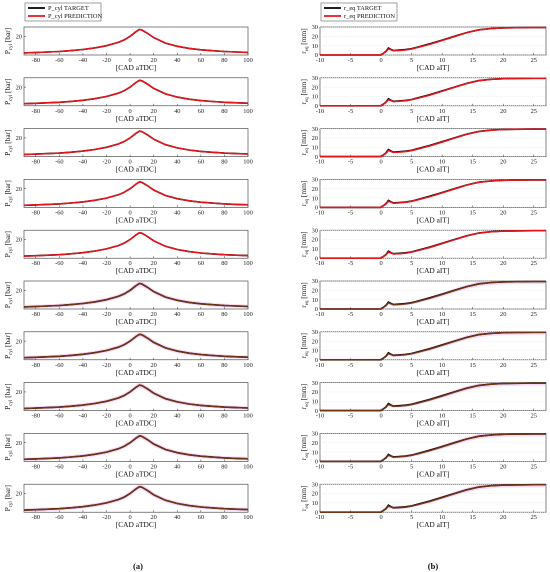 Image resolution: width=550 pixels, height=572 pixels. I want to click on right-subplot-4: 0 10 20 30 -10 -5 0 5 10 15 20 25 [CAD aIT] req [mm], so click(423, 200).